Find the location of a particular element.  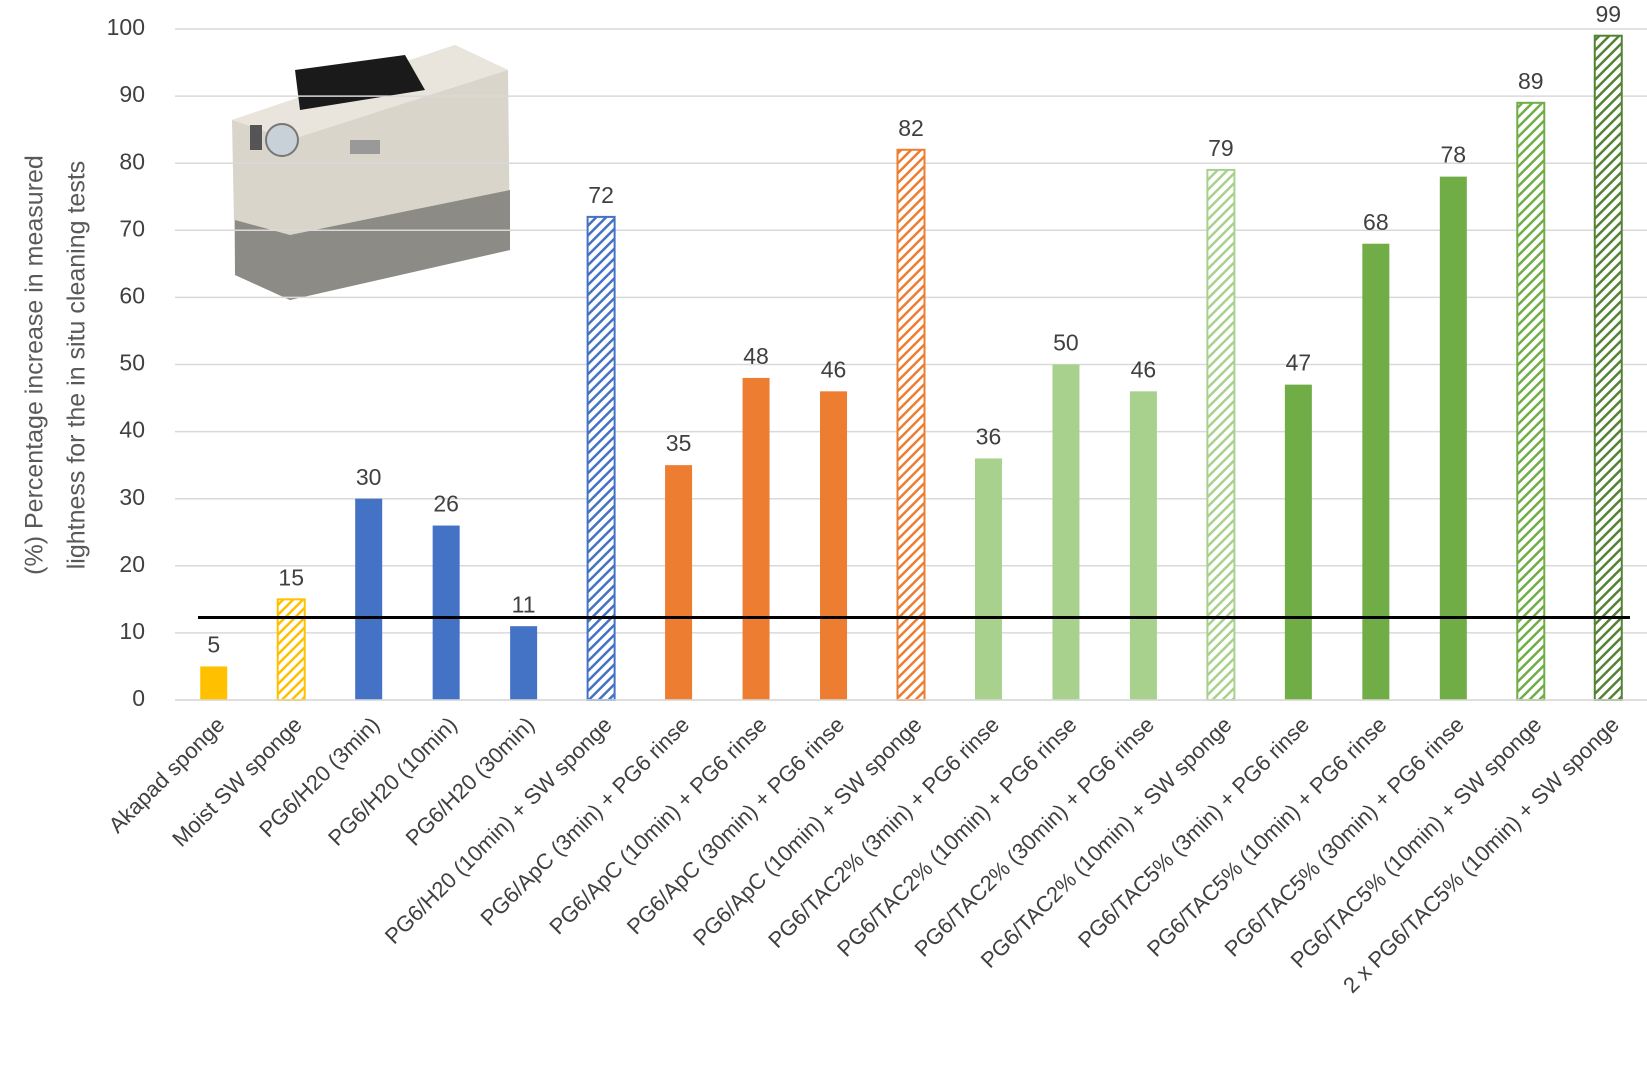

x-tick-label: PG6/H20 (30min) is located at coordinates (470, 781).